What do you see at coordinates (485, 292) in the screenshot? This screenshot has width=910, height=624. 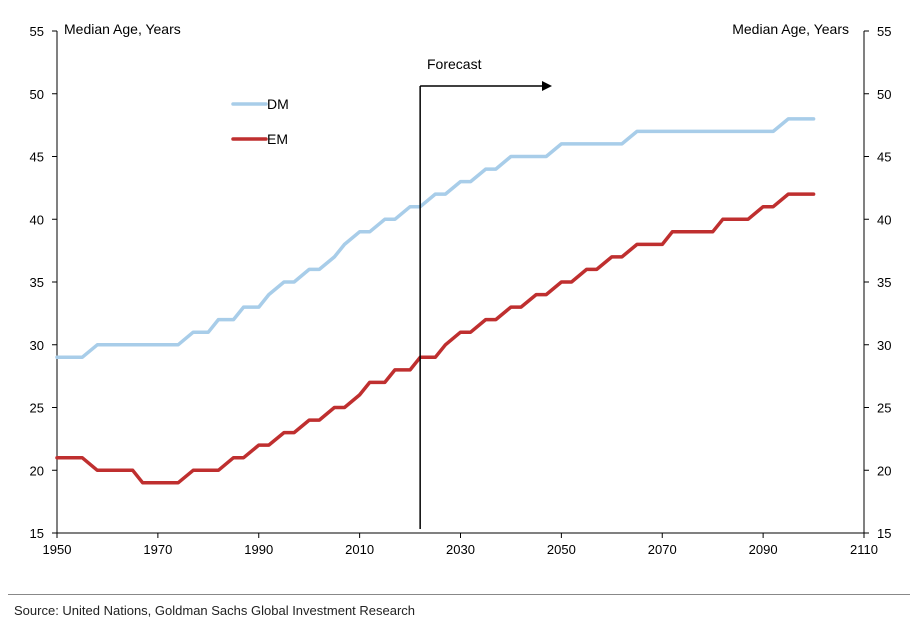 I see `forecast-annotation: Forecast` at bounding box center [485, 292].